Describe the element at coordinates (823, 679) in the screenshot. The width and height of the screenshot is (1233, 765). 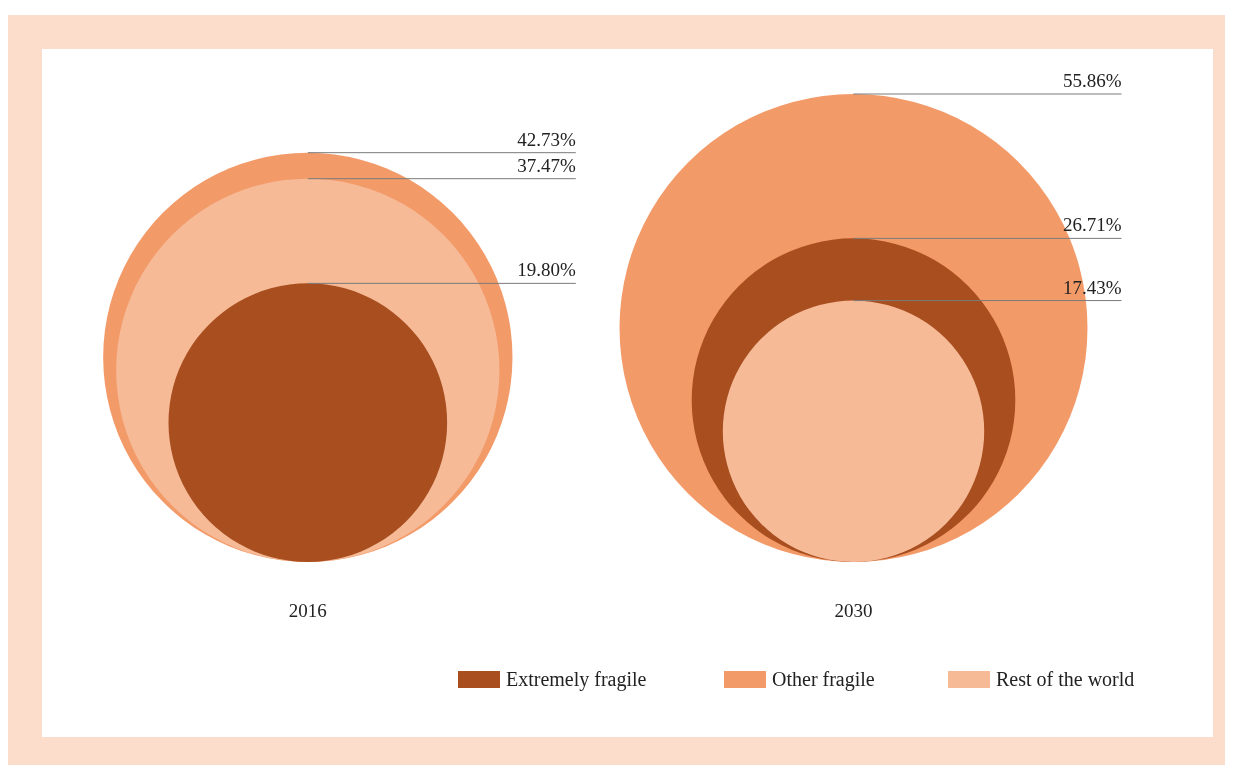
I see `legend-label: Other fragile` at that location.